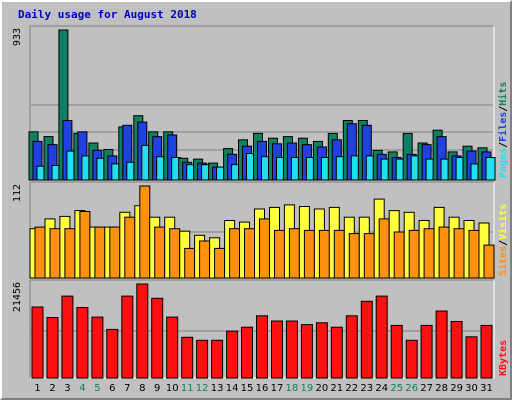  I want to click on x-tick-label-26: 26, so click(411, 388).